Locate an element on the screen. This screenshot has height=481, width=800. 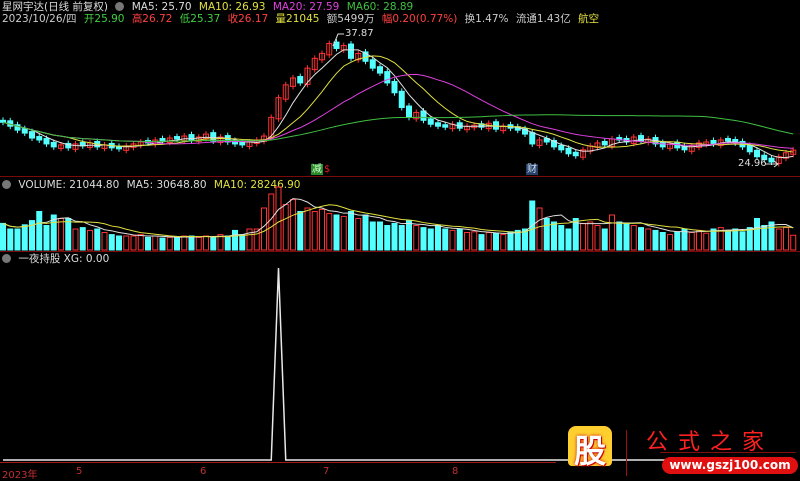
change: 幅0.20(0.77%) is located at coordinates (419, 19).